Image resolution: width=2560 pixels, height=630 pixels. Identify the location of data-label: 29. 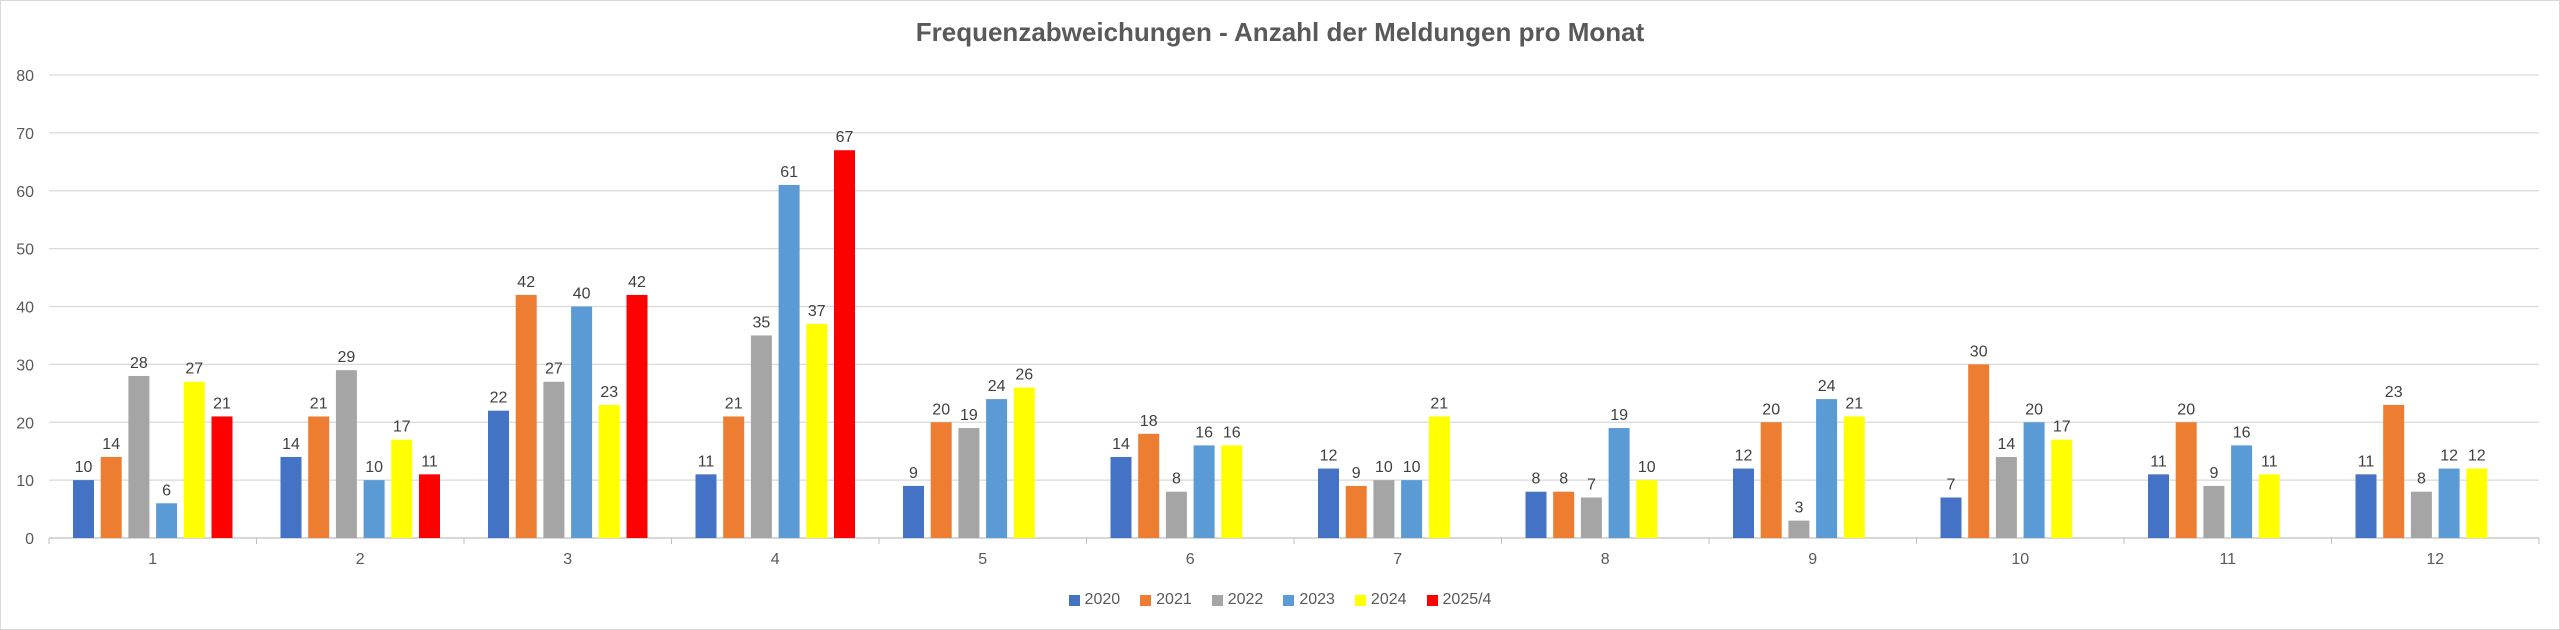
(347, 357).